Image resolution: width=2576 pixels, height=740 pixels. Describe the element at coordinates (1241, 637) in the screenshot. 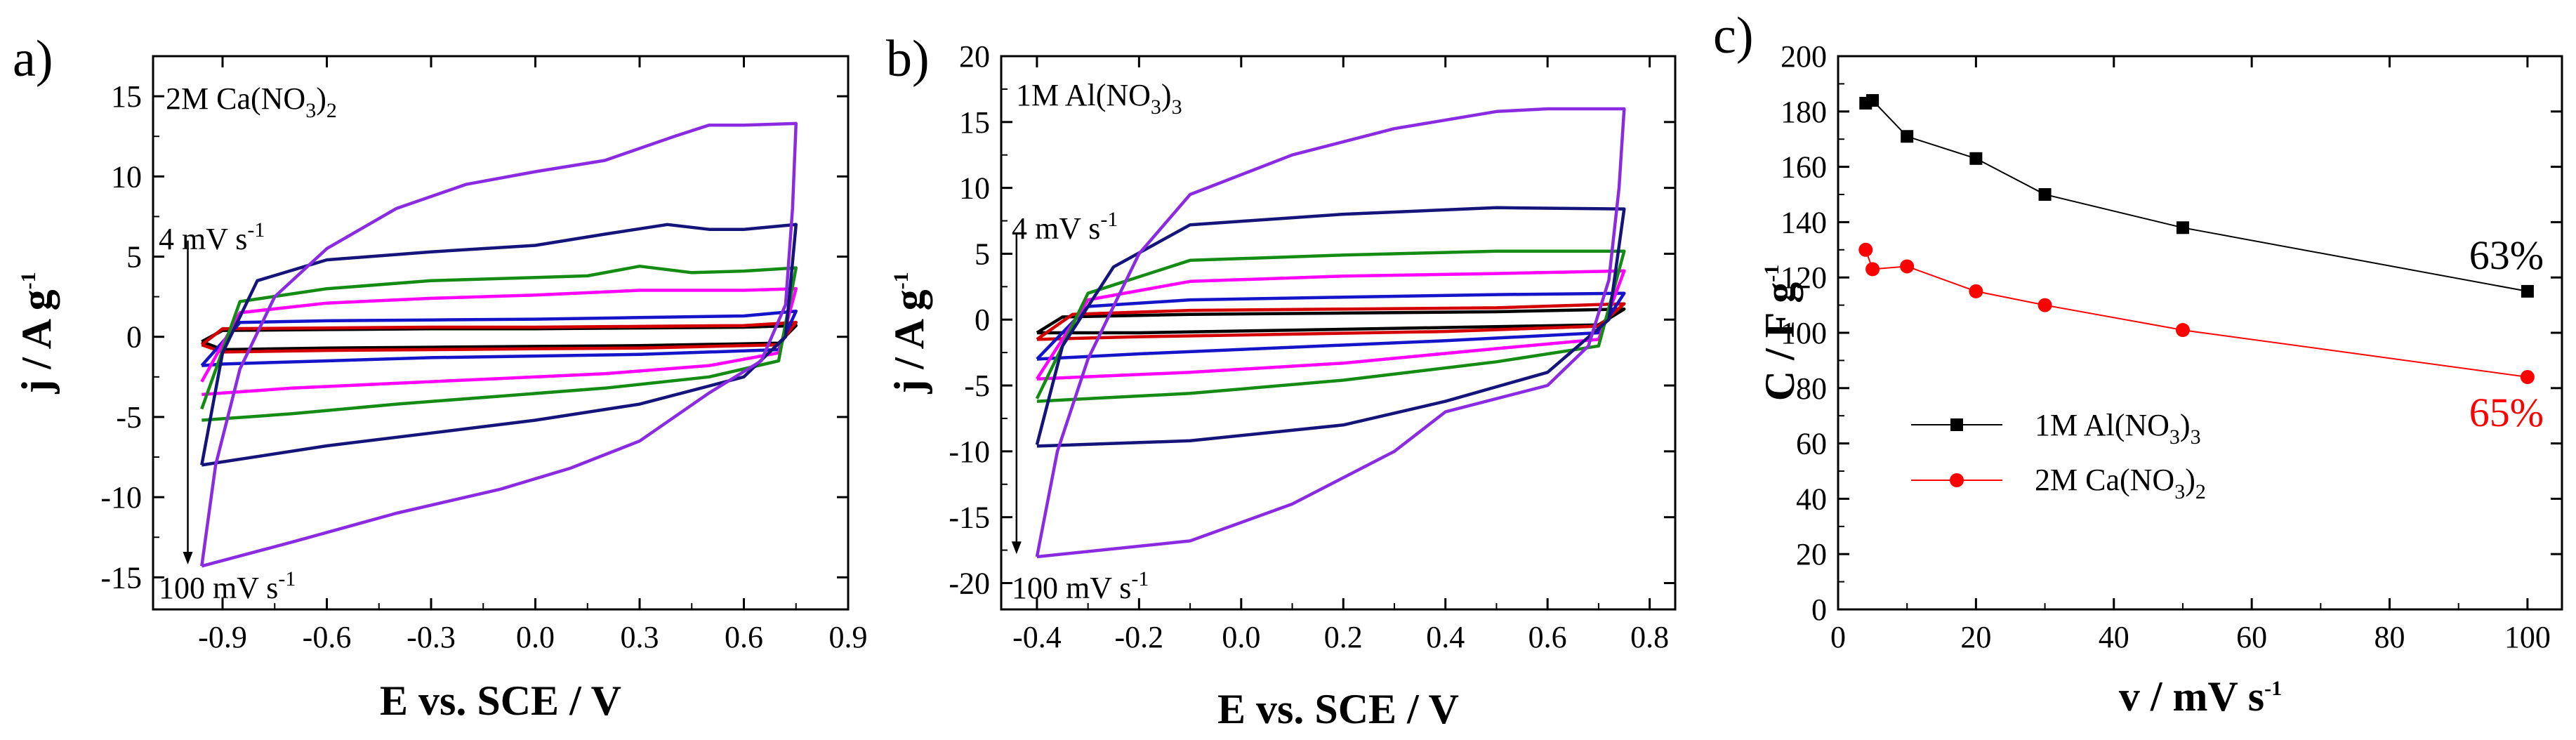

I see `panel-b-x-tick-label: 0.0` at that location.